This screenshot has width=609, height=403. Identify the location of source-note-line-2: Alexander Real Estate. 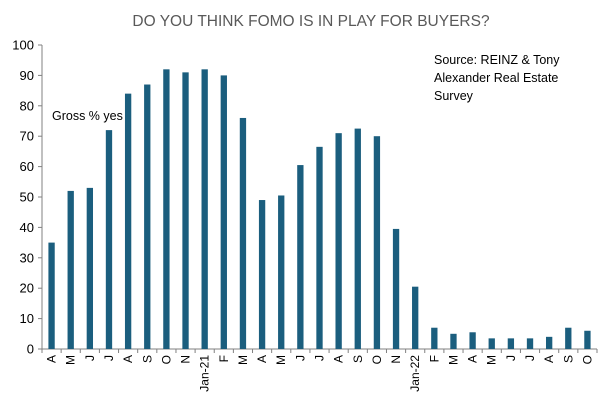
(496, 78).